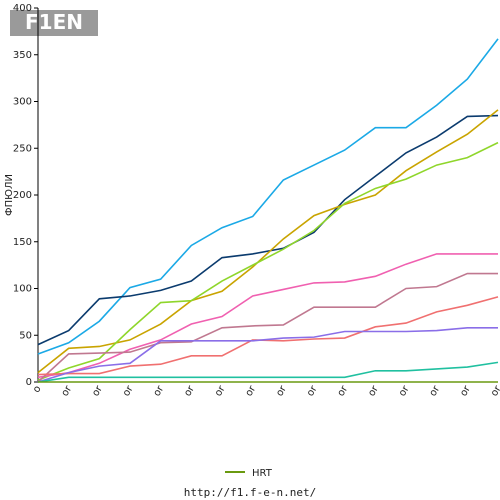 This screenshot has height=500, width=500. Describe the element at coordinates (22, 242) in the screenshot. I see `y-tick-label: 150` at that location.